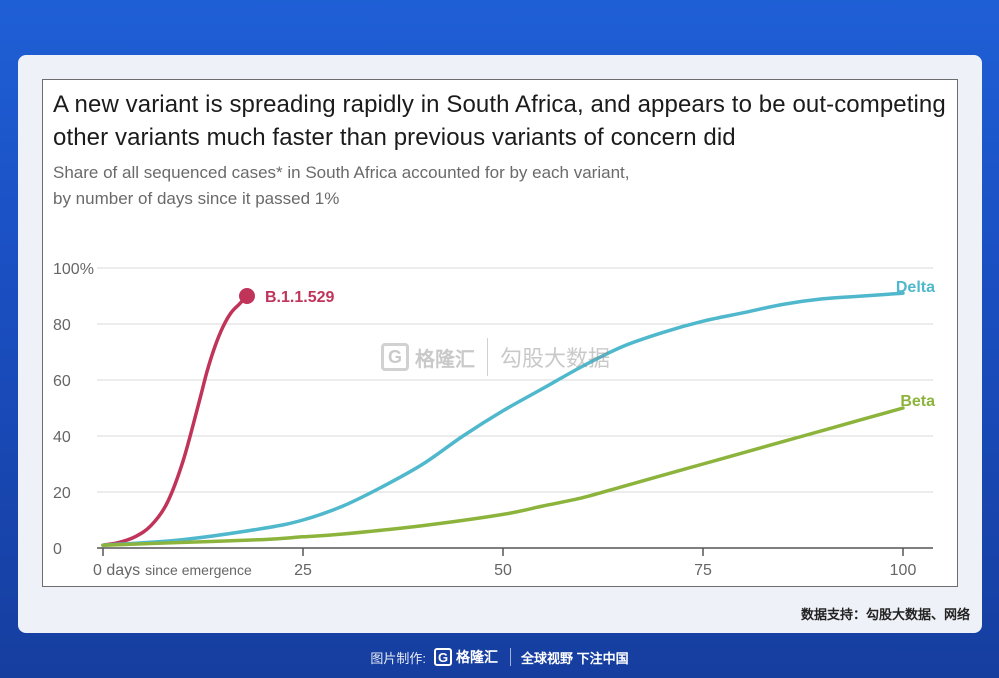  What do you see at coordinates (885, 614) in the screenshot?
I see `source-note: 数据支持：勾股大数据、网络` at bounding box center [885, 614].